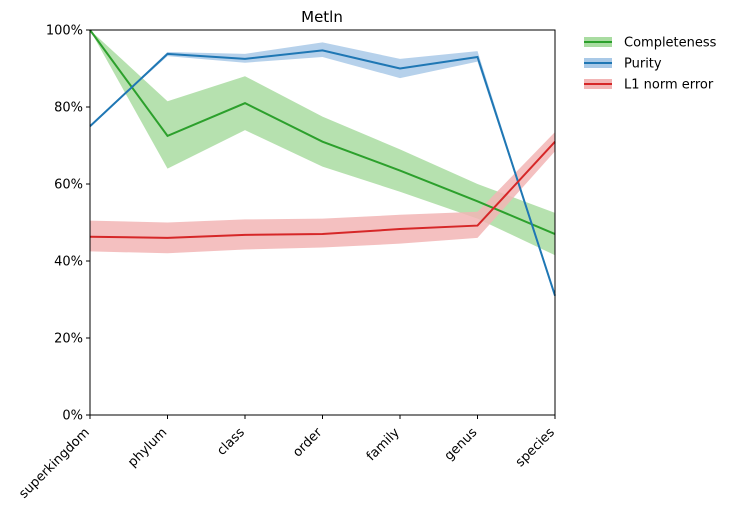  I want to click on y-tick-label: 20%, so click(68, 339).